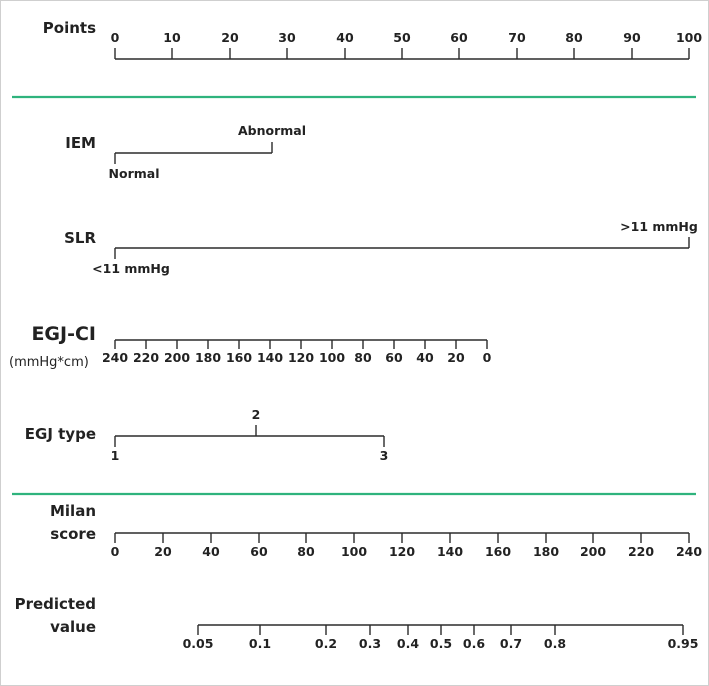 The height and width of the screenshot is (686, 709). What do you see at coordinates (60, 433) in the screenshot?
I see `egj-type-axis-title: EGJ type` at bounding box center [60, 433].